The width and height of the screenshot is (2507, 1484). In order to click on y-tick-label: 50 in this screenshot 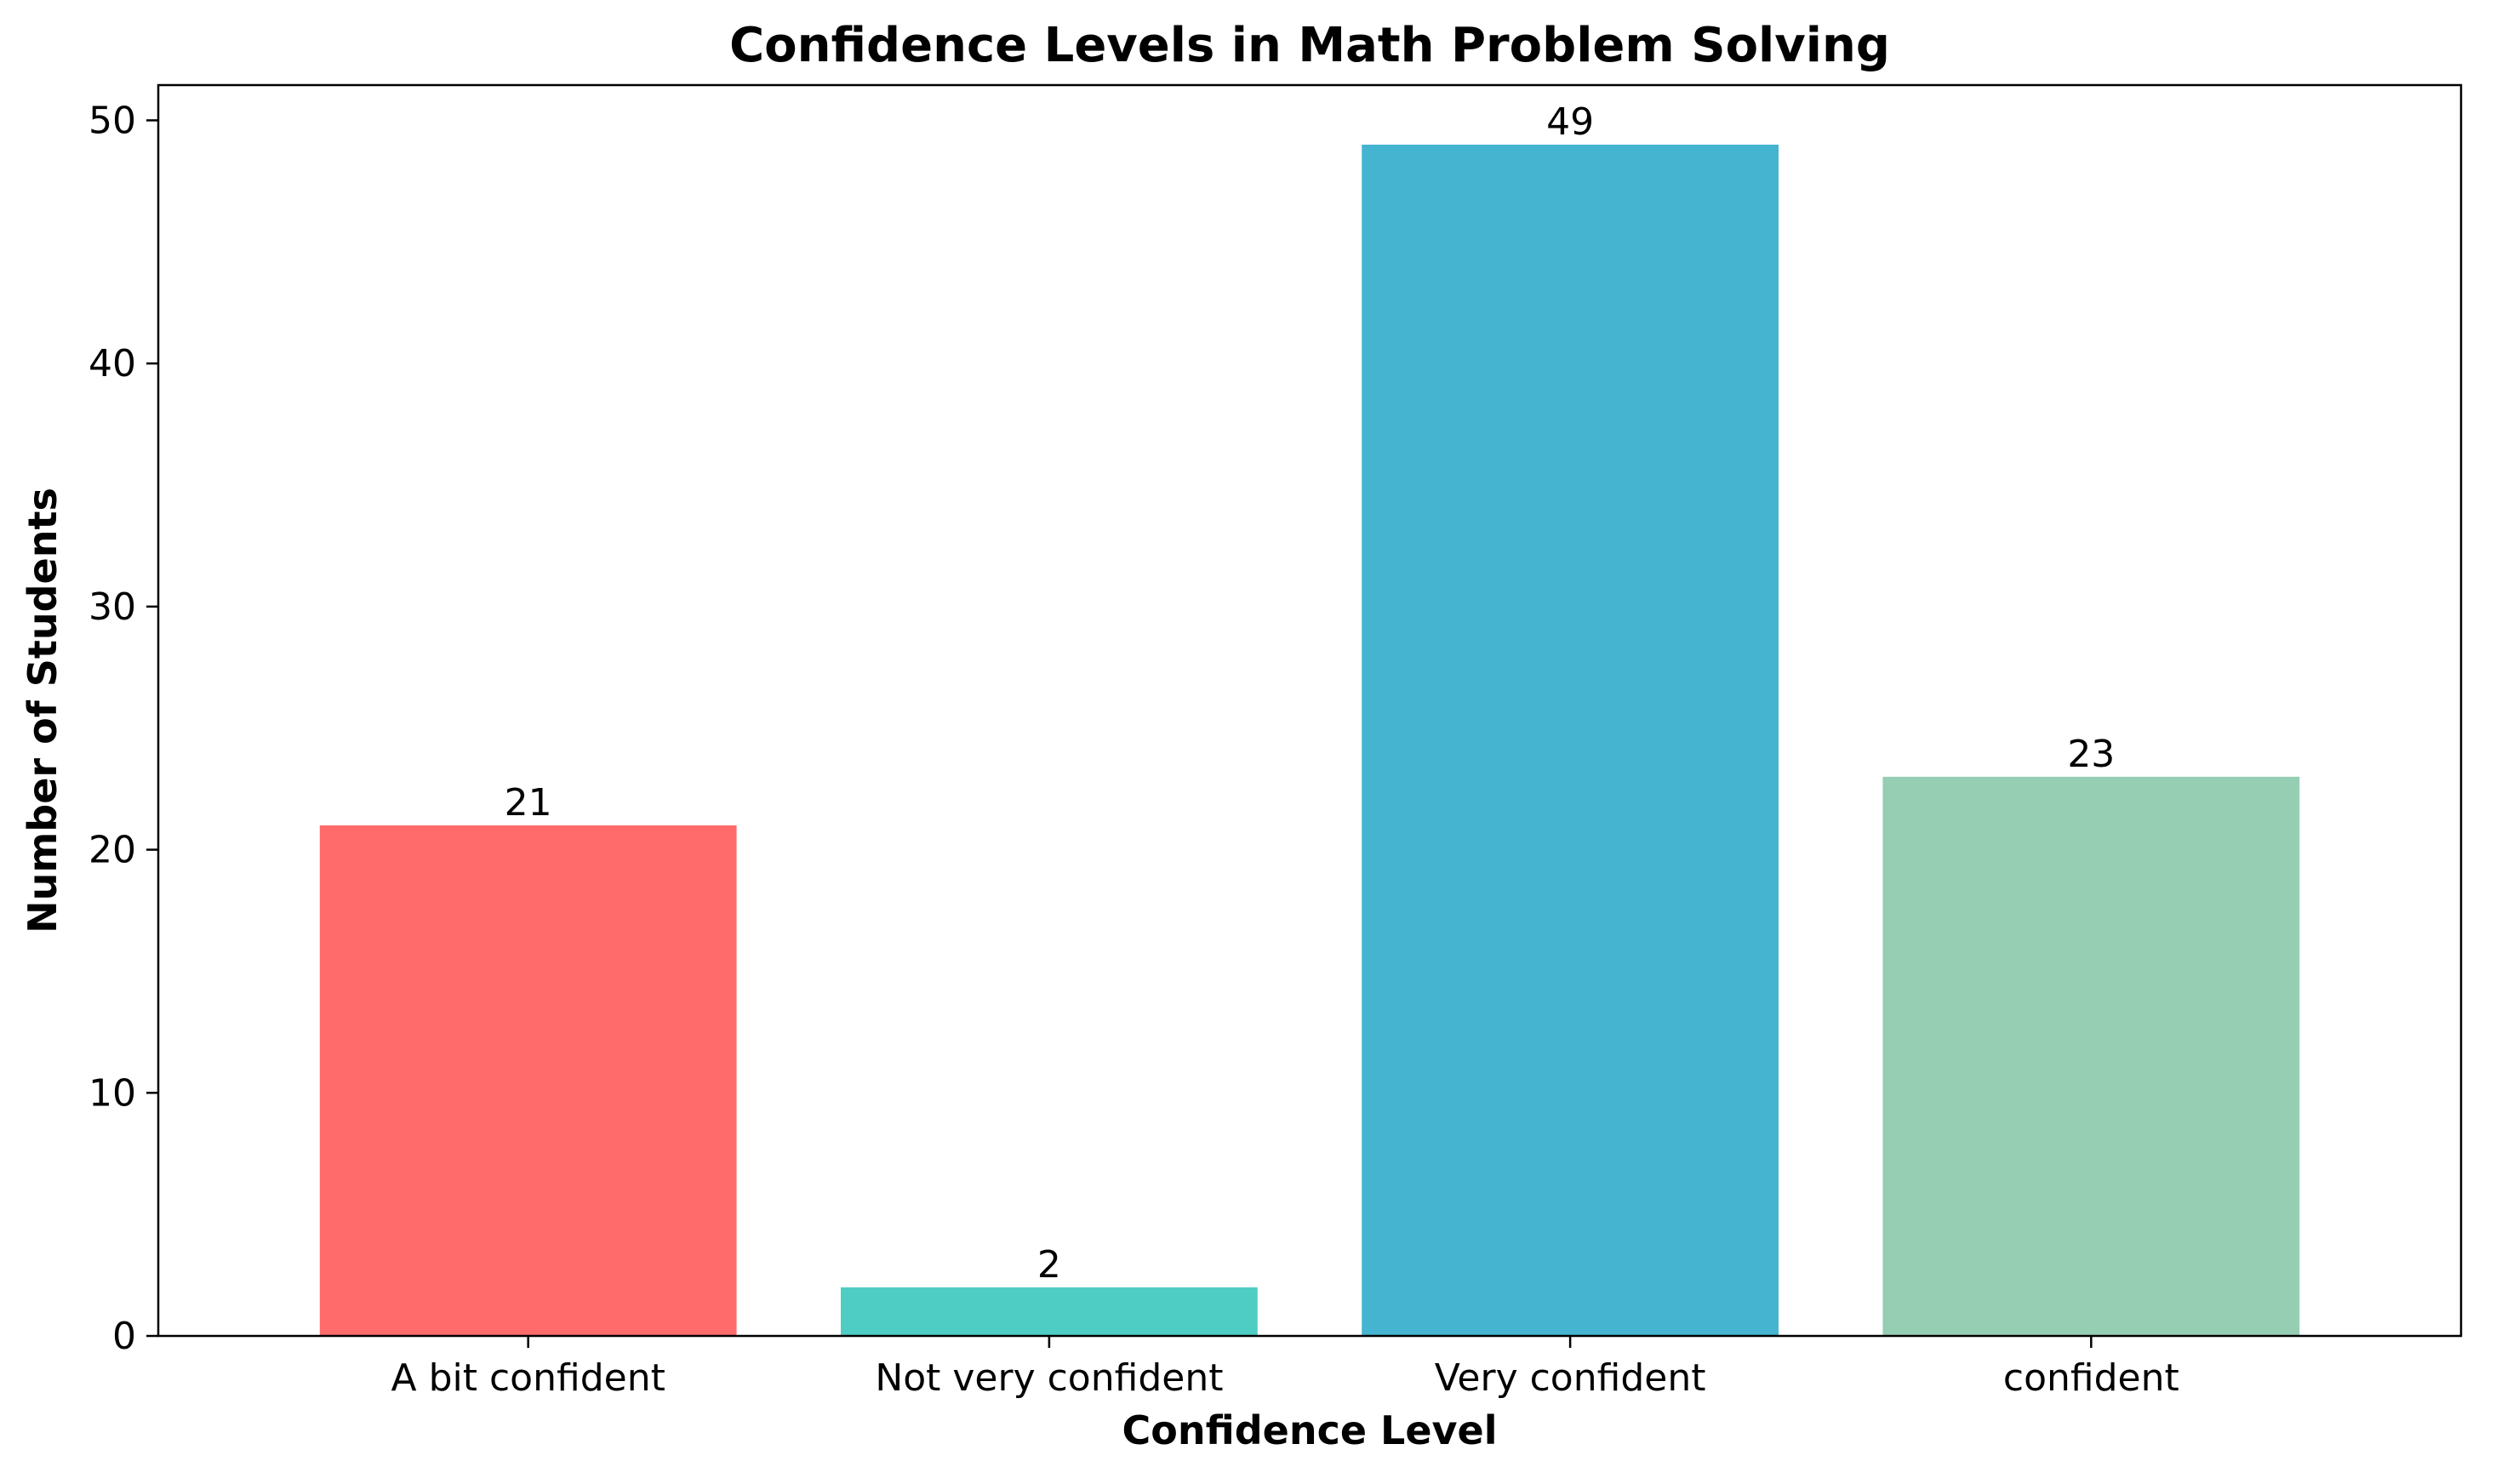, I will do `click(112, 120)`.